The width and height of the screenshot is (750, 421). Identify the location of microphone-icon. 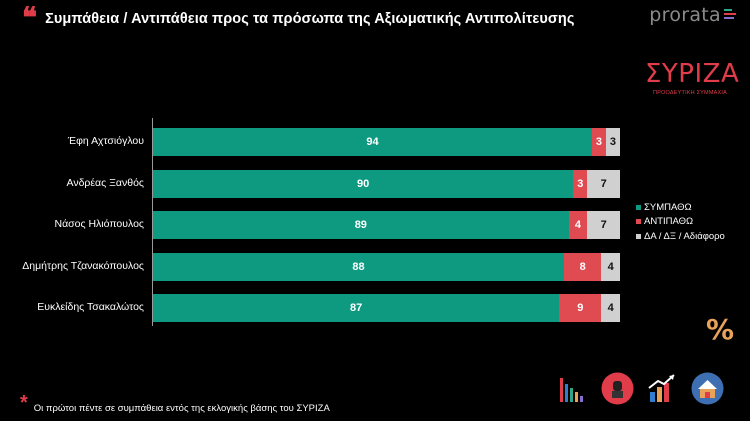
(617, 388).